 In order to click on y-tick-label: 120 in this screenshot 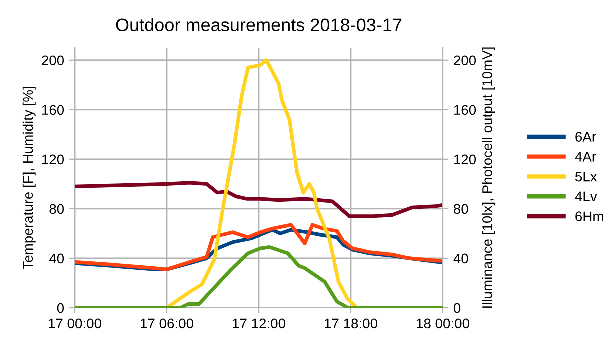, I will do `click(53, 159)`.